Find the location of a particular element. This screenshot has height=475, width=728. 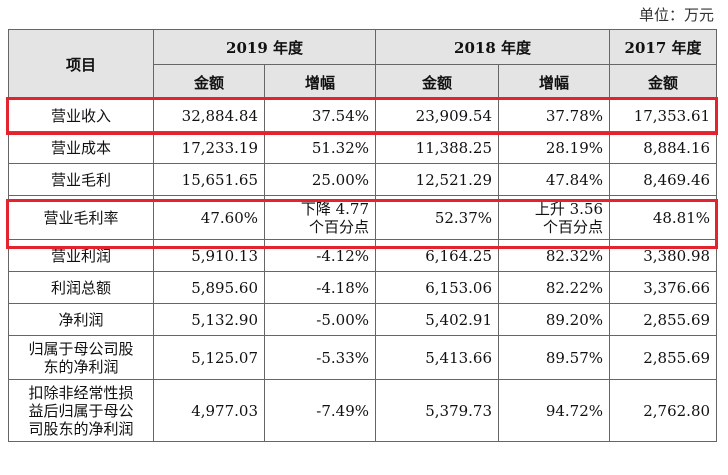

cell-amount-2017: 8,469.46 is located at coordinates (663, 179).